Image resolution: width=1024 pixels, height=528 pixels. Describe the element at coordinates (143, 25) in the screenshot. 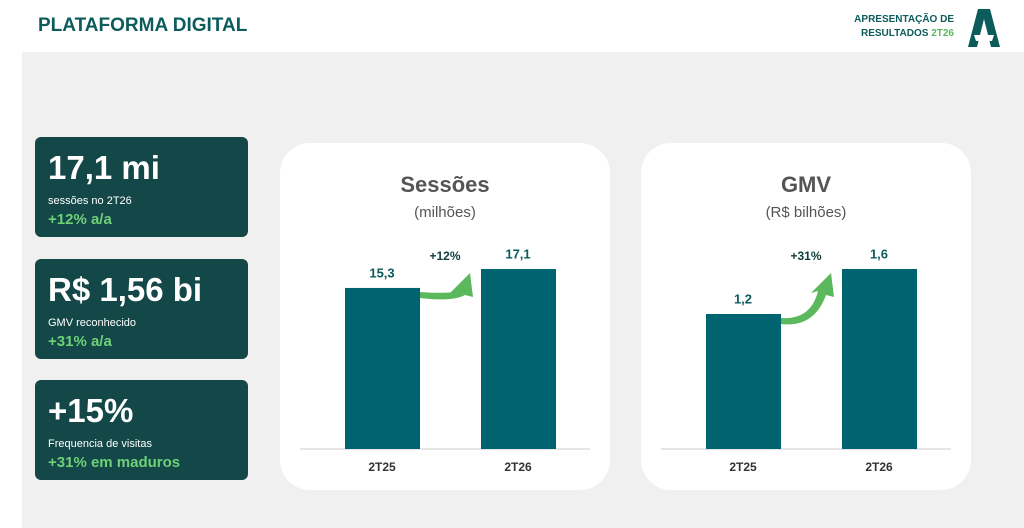

I see `page-title: PLATAFORMA DIGITAL` at that location.